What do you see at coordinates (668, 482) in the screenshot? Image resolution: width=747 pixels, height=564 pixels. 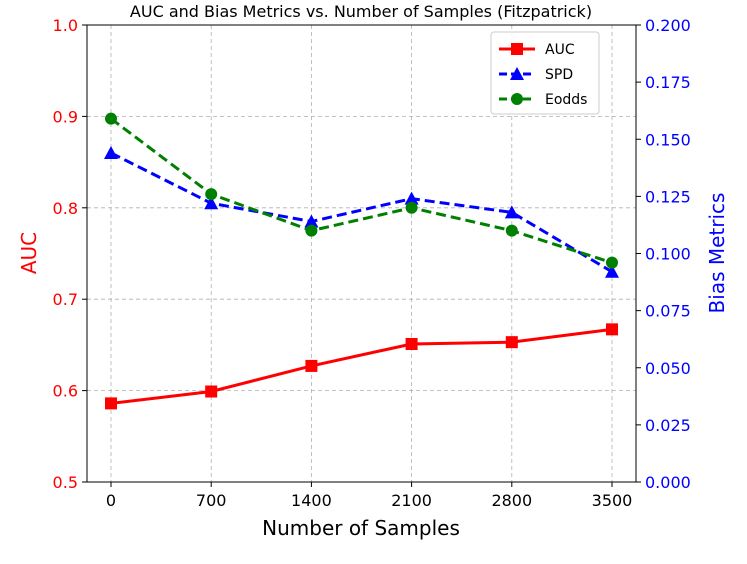 I see `y-right-tick-label: 0.000` at bounding box center [668, 482].